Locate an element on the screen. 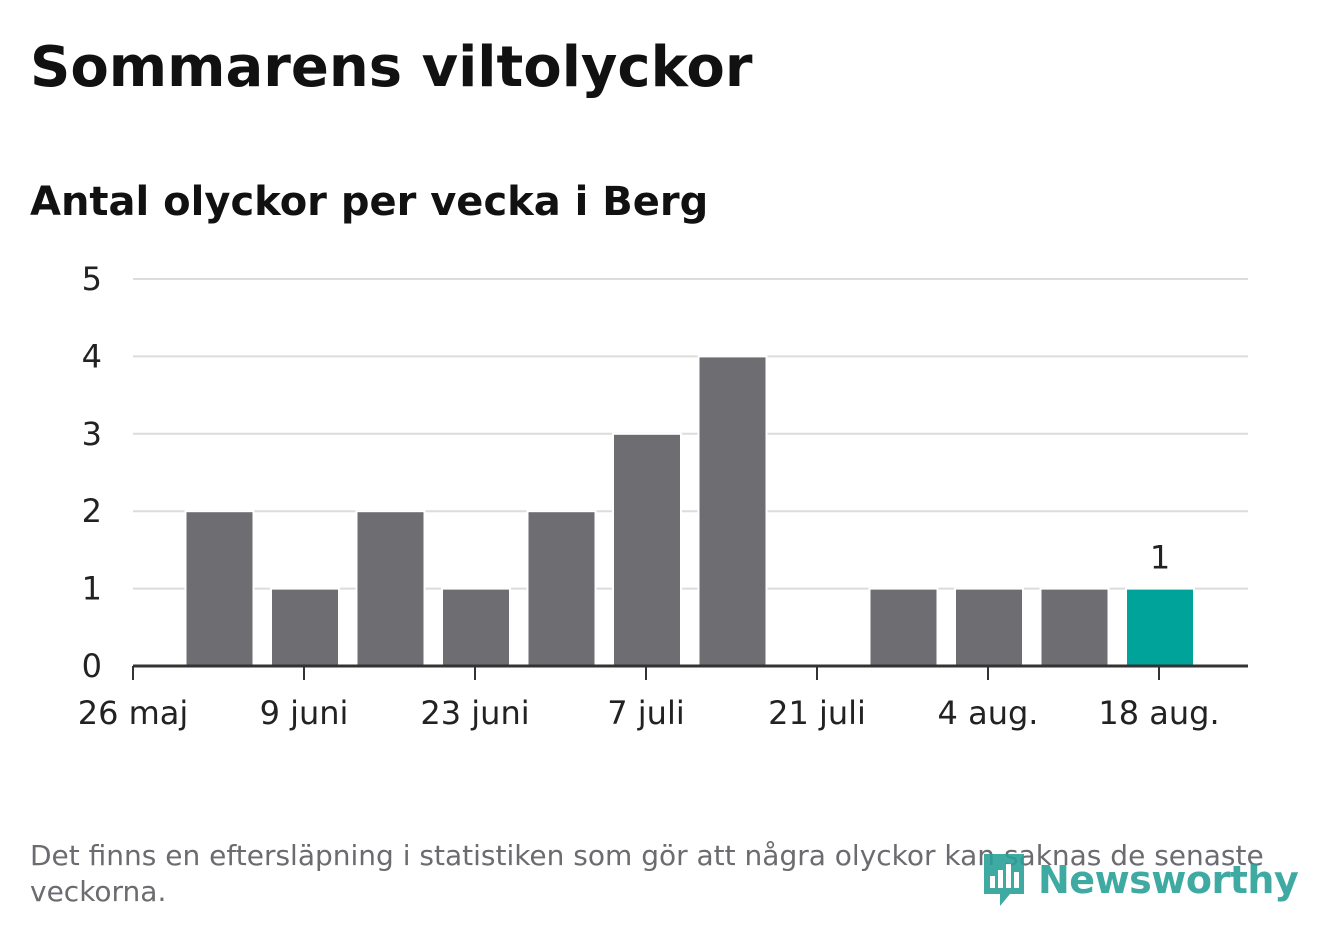  x-tick-label: 18 aug. is located at coordinates (1158, 713).